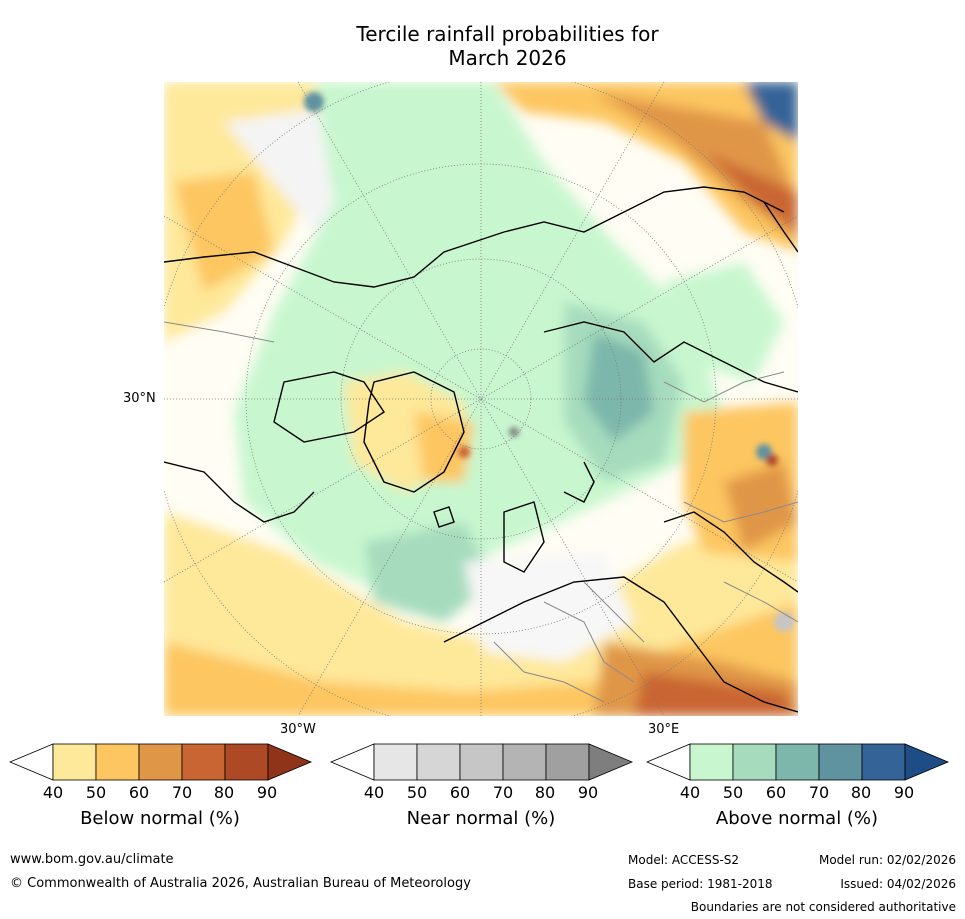  What do you see at coordinates (298, 729) in the screenshot?
I see `lon-label-30w: 30°W` at bounding box center [298, 729].